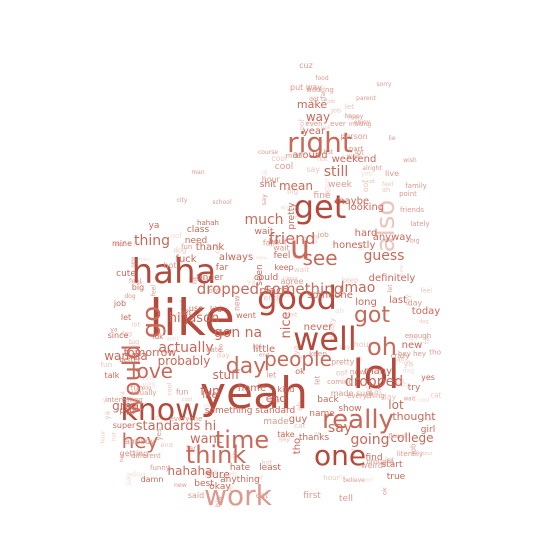 The image size is (557, 558). Describe the element at coordinates (410, 454) in the screenshot. I see `word-literally: literally` at that location.